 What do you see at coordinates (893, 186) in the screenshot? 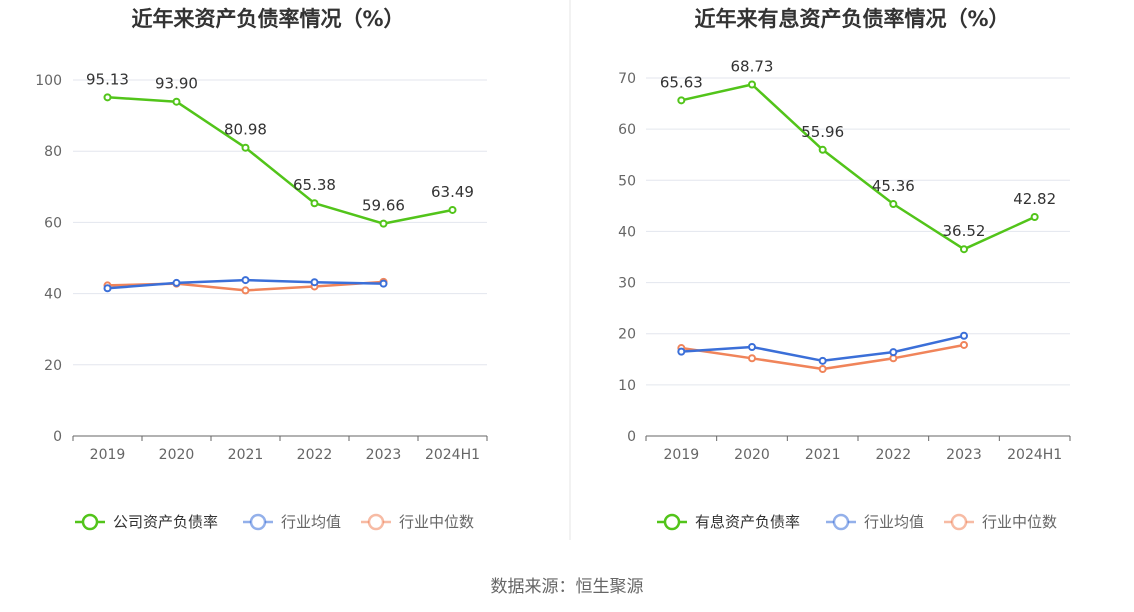
I see `data-label: 45.36` at bounding box center [893, 186].